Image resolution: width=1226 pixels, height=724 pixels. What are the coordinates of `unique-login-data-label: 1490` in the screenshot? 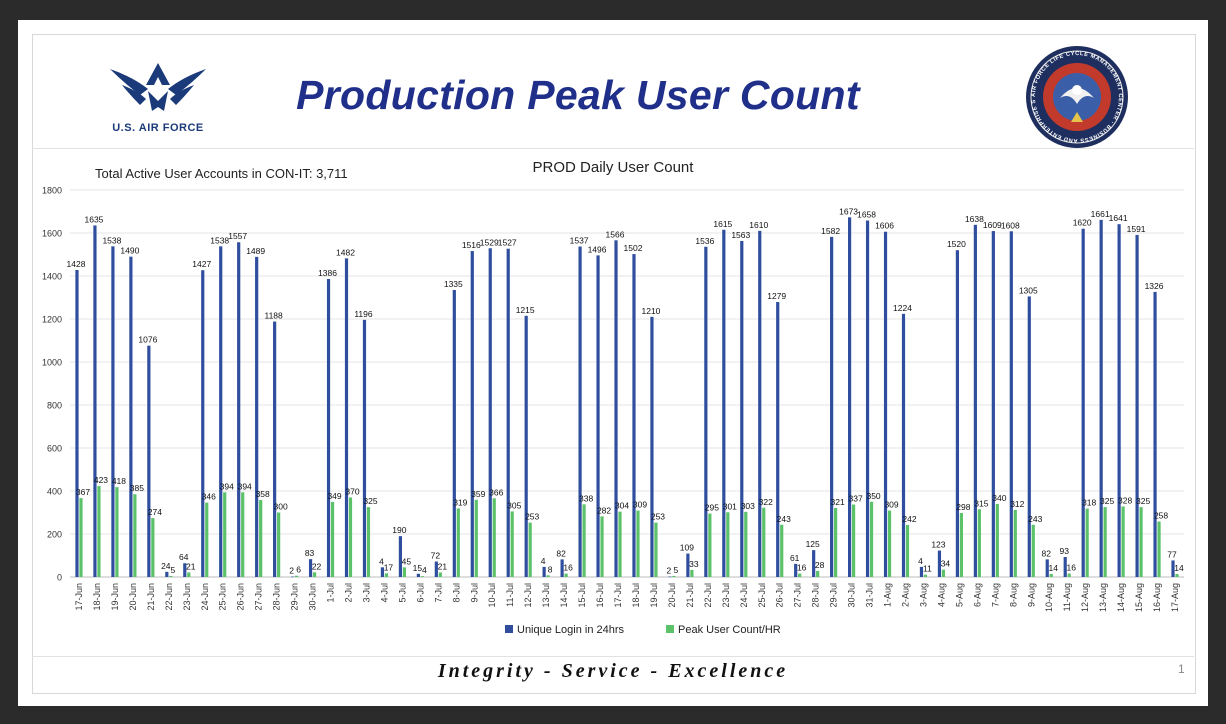 It's located at (129, 251).